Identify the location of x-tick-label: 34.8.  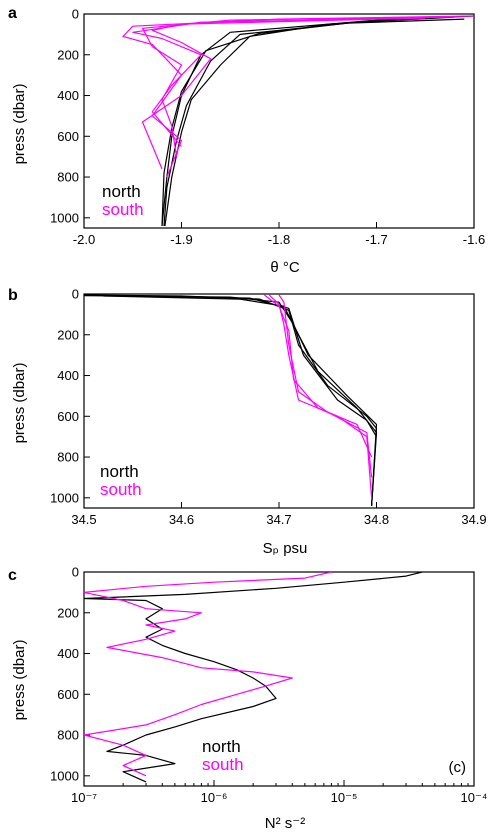
(376, 519).